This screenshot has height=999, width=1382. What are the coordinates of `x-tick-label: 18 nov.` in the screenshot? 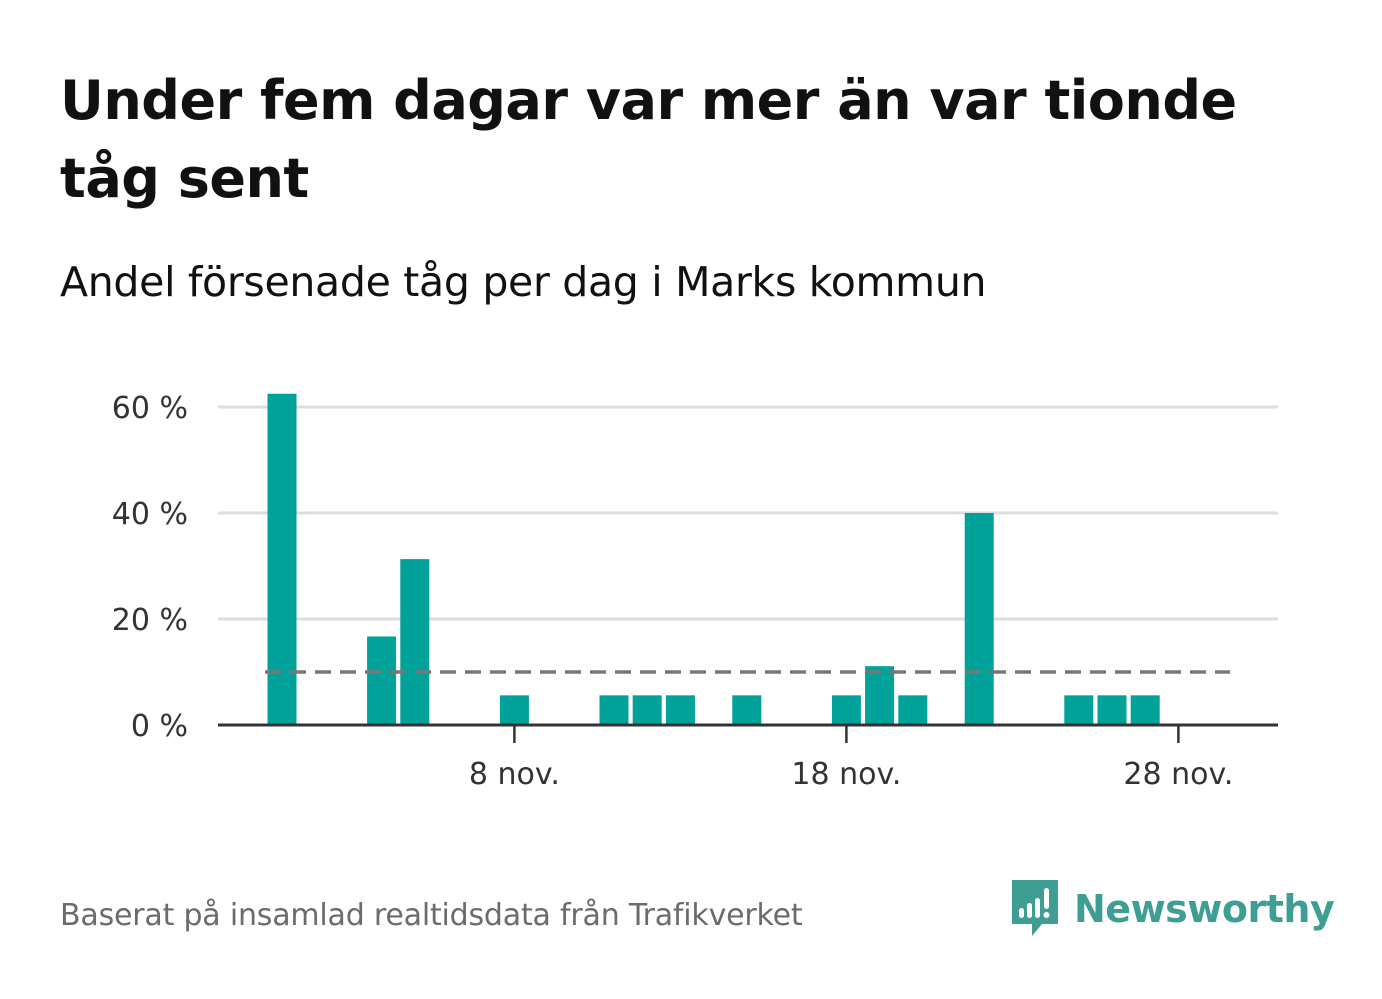 It's located at (846, 774).